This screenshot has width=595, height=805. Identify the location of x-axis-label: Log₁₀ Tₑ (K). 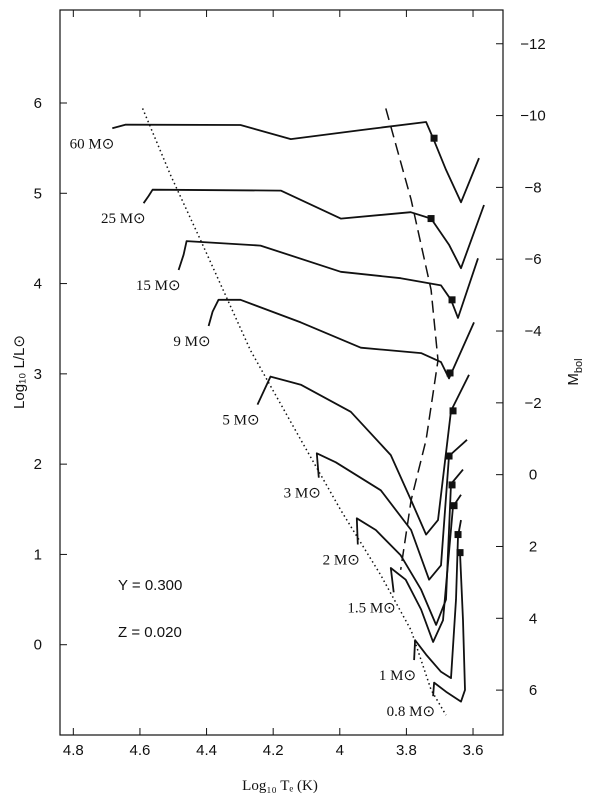
(280, 786).